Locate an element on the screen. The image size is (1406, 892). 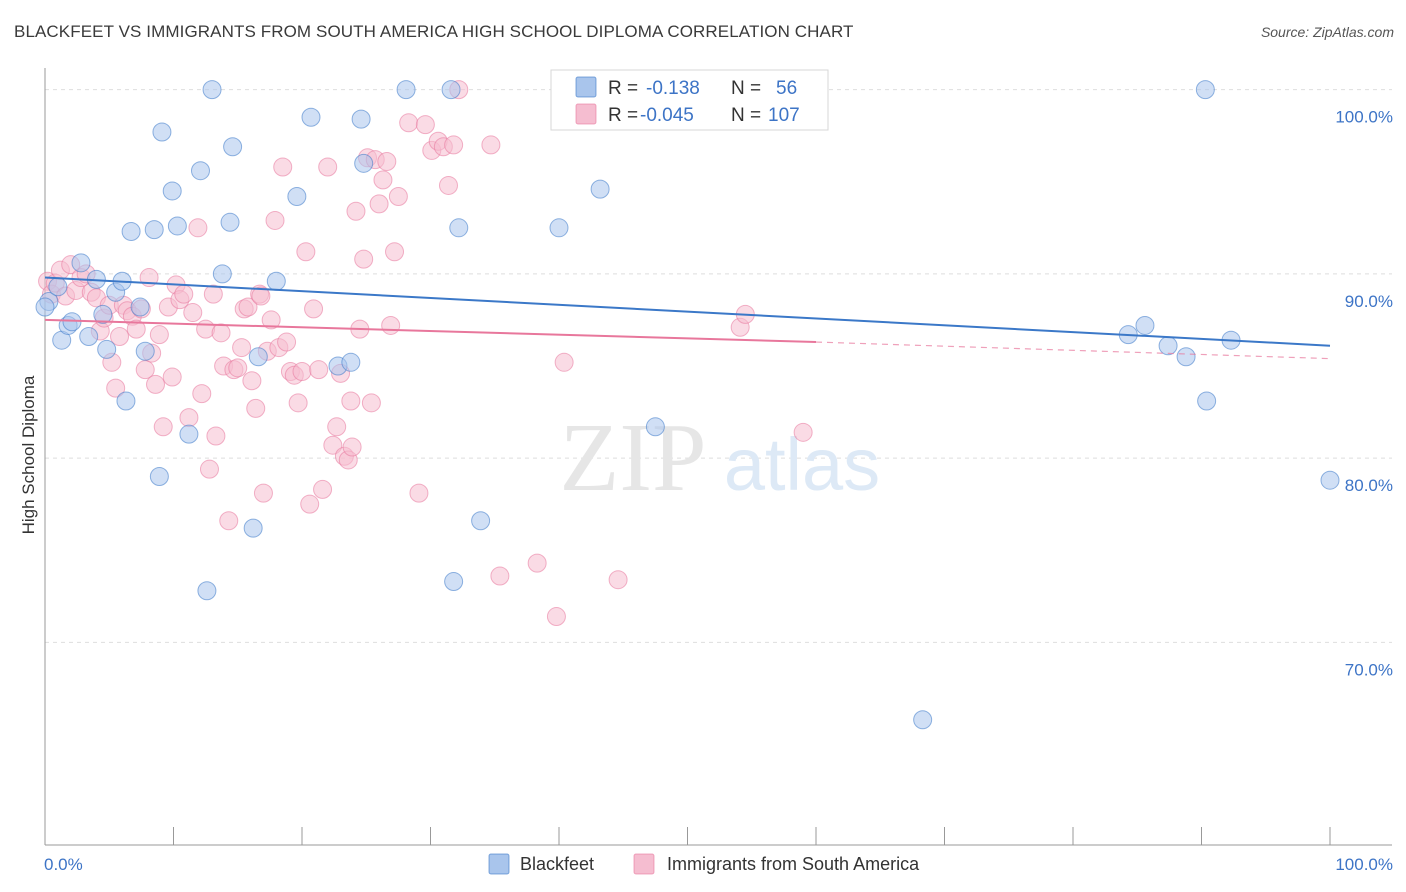
legend-bottom-blackfeet: Blackfeet is located at coordinates (557, 864).